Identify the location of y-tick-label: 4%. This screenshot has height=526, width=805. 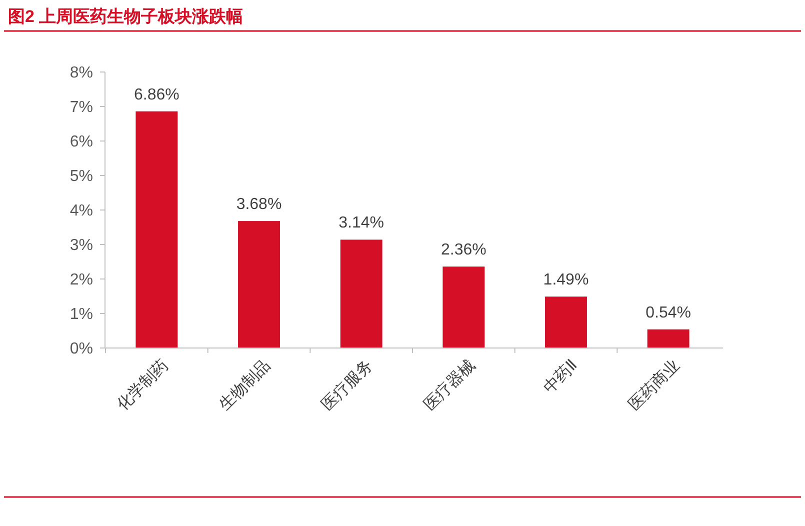
(81, 211).